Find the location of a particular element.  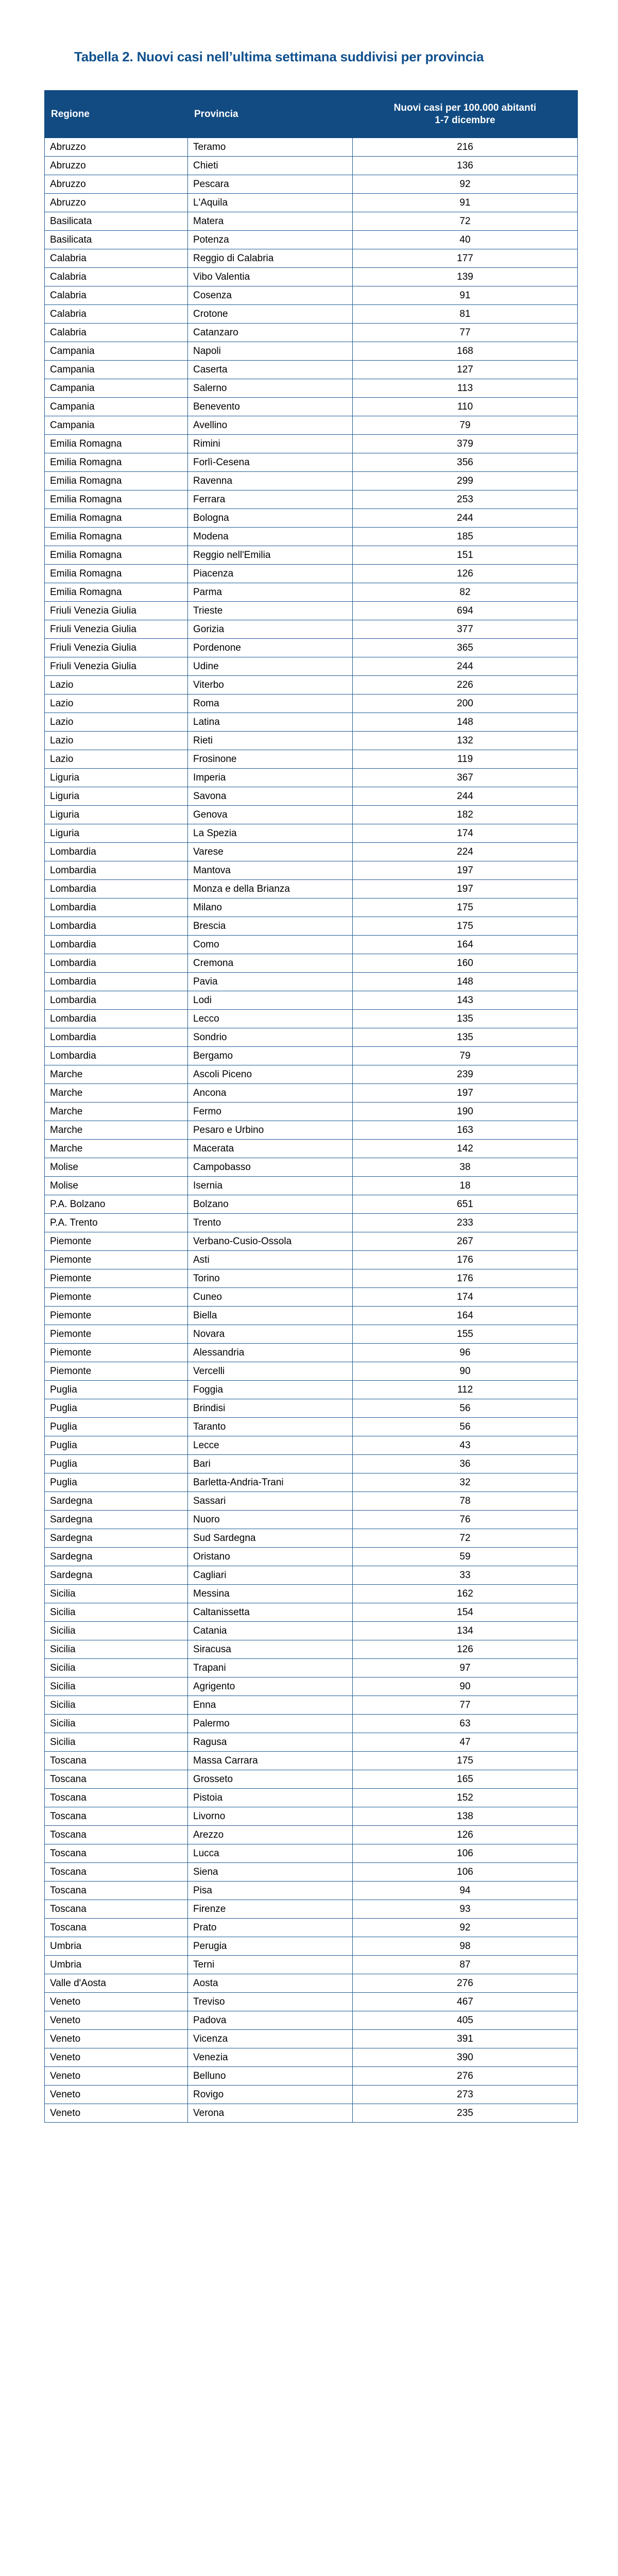

cell-provincia: Messina is located at coordinates (270, 1593).